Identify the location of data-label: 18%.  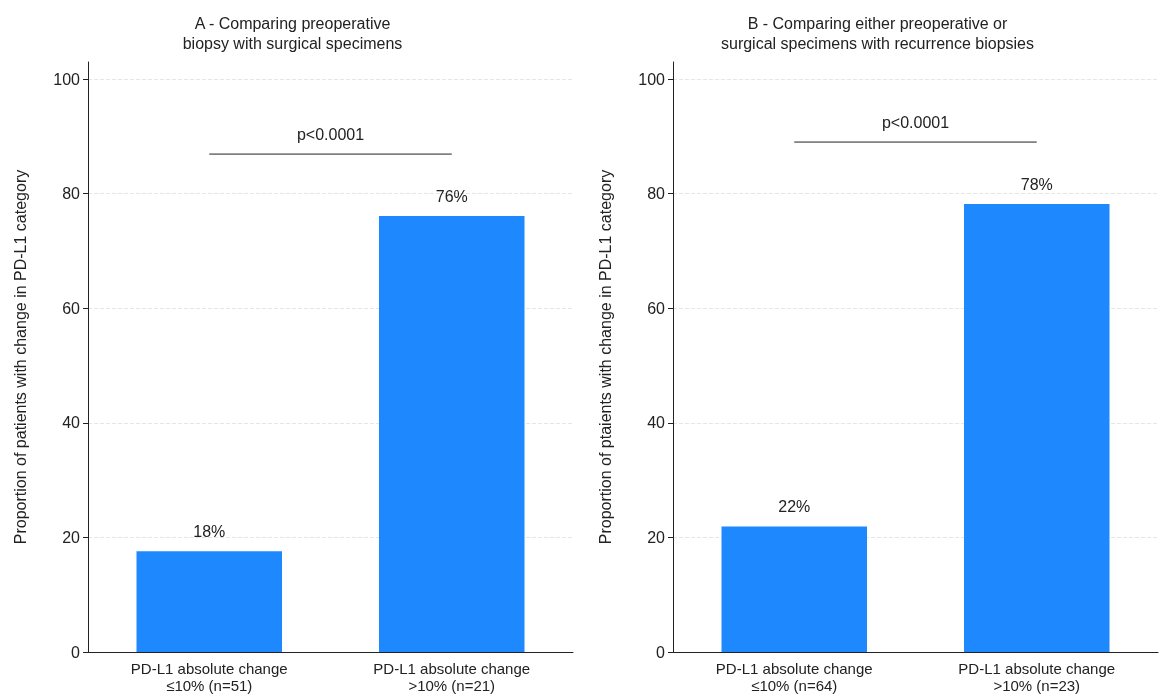
(209, 531).